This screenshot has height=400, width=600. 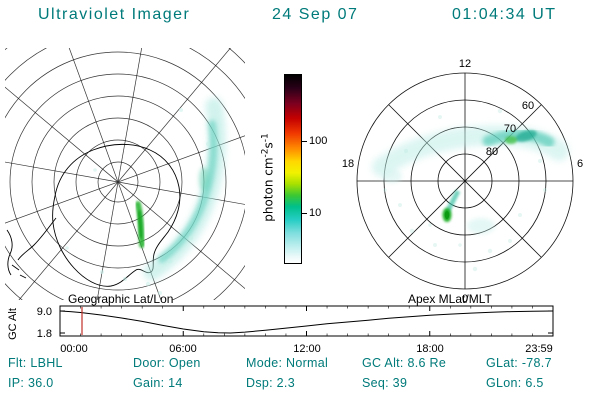 I want to click on mlt-label-6: 6, so click(x=580, y=164).